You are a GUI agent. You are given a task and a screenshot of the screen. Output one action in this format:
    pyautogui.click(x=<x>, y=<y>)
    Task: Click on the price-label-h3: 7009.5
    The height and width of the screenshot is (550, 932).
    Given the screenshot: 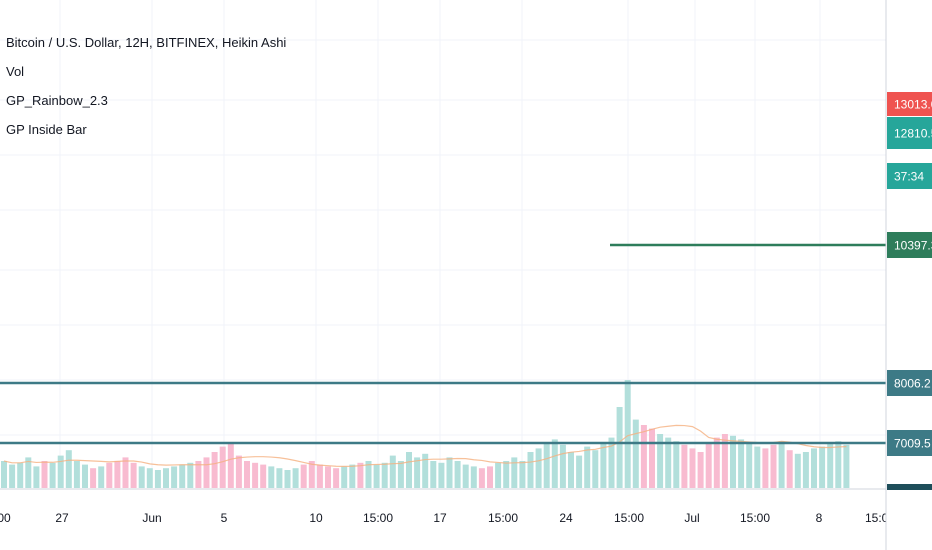 What is the action you would take?
    pyautogui.click(x=912, y=444)
    